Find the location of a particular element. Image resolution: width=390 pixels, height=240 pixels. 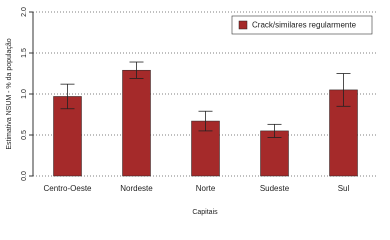

legend-label: Crack/similares regularmente is located at coordinates (304, 25).